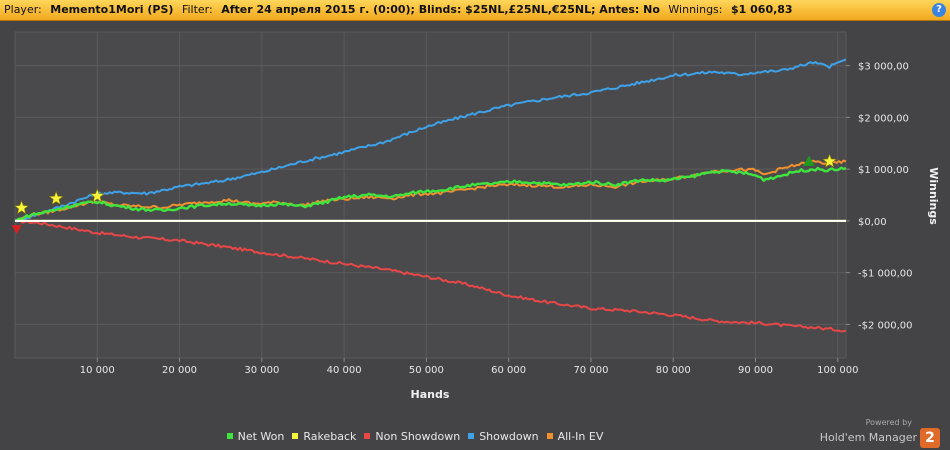  What do you see at coordinates (261, 370) in the screenshot?
I see `x-tick-label: 30 000` at bounding box center [261, 370].